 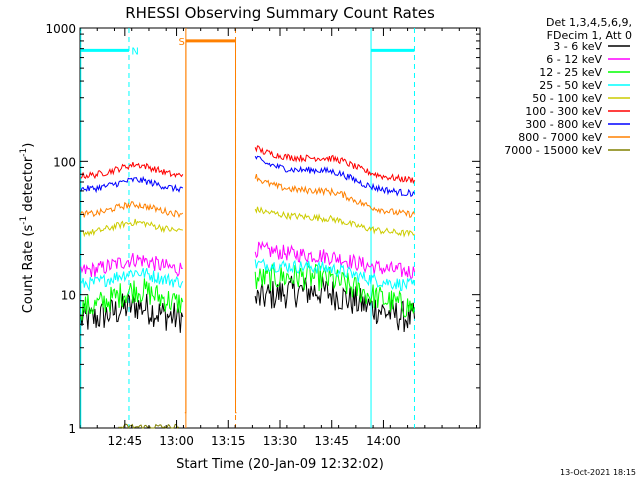 I want to click on state-label-S: S, so click(x=182, y=42).